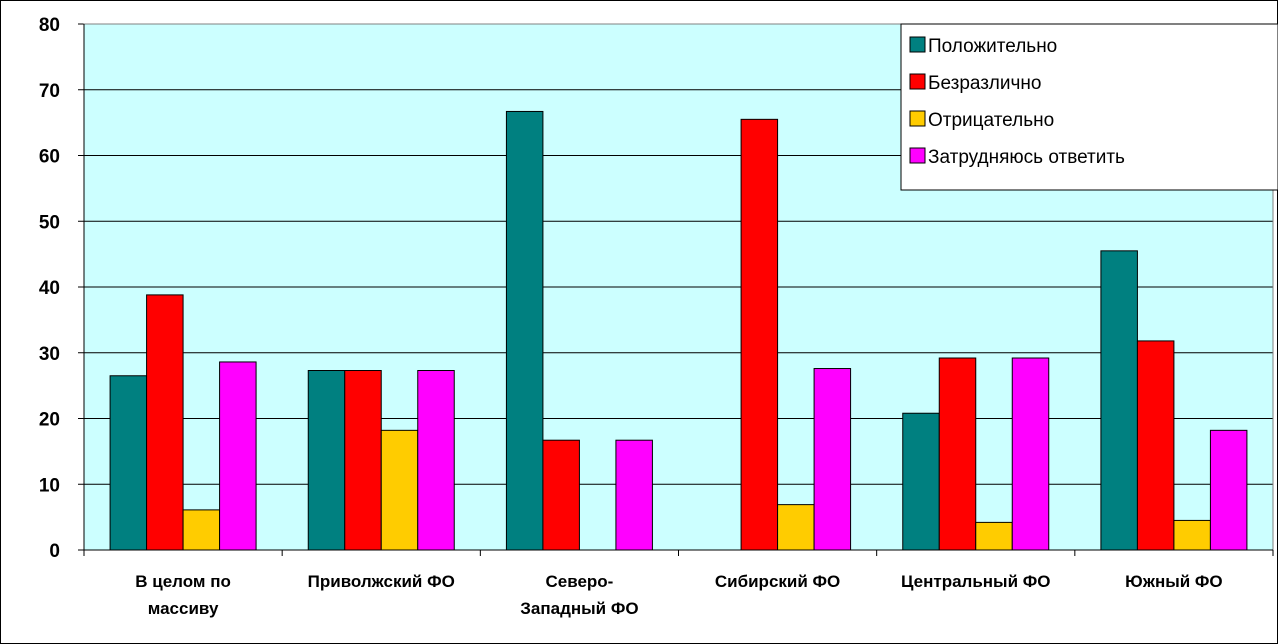 The image size is (1278, 644). What do you see at coordinates (984, 83) in the screenshot?
I see `legend-label: Безразлично` at bounding box center [984, 83].